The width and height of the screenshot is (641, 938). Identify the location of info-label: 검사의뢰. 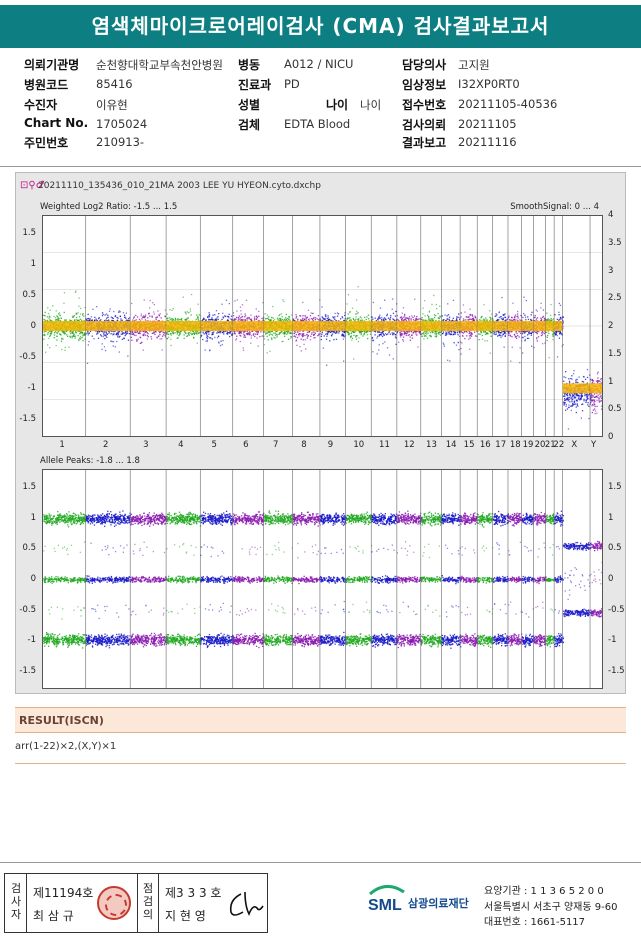
(424, 125).